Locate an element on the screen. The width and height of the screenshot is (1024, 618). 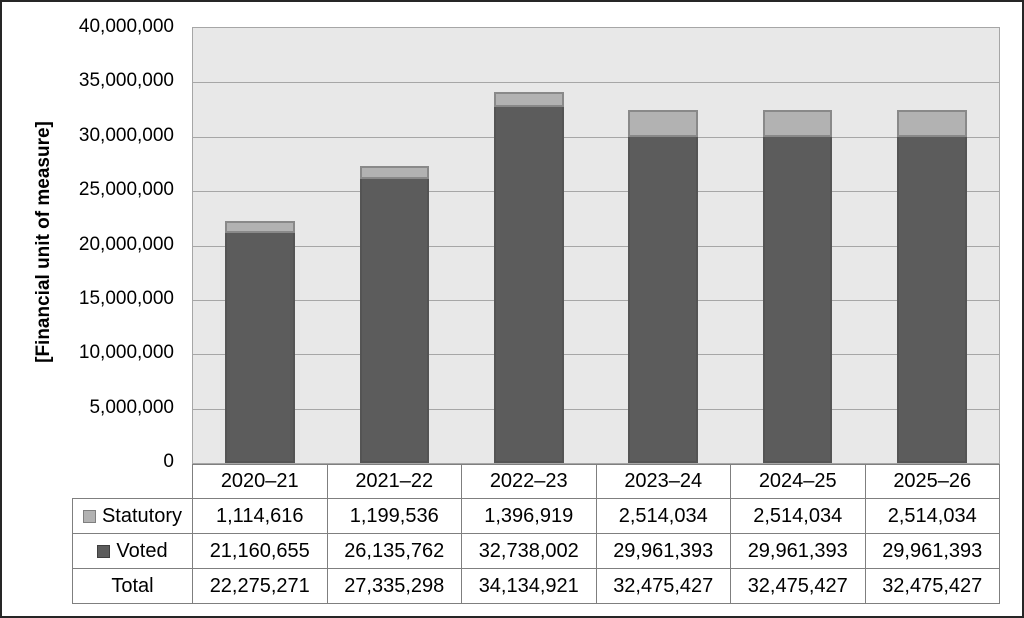
y-tick-label: 35,000,000 is located at coordinates (126, 81).